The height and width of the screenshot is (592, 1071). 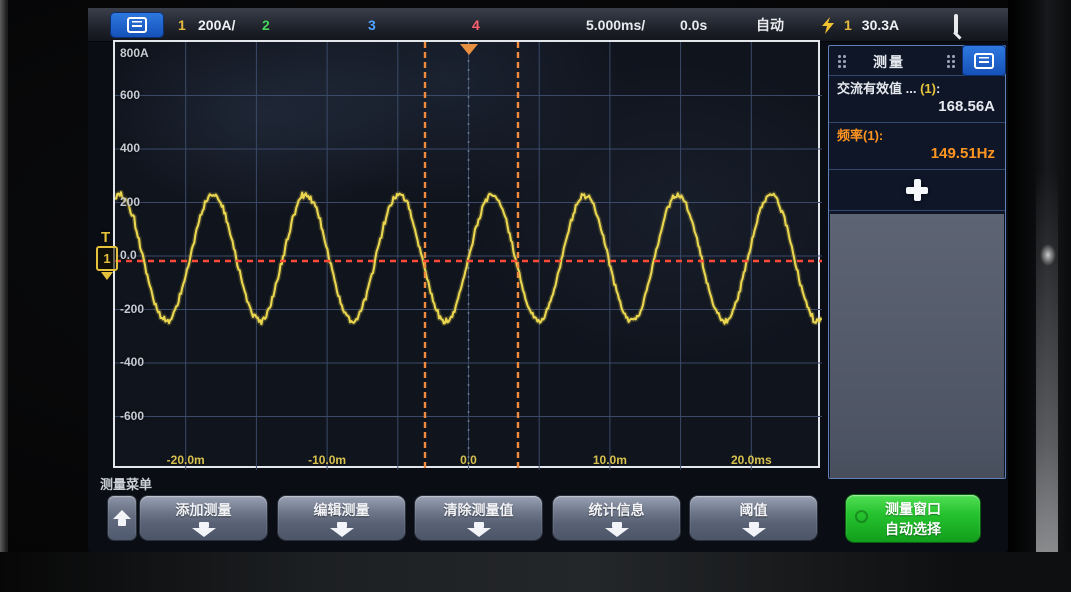 I want to click on bezel-bottom, so click(x=535, y=572).